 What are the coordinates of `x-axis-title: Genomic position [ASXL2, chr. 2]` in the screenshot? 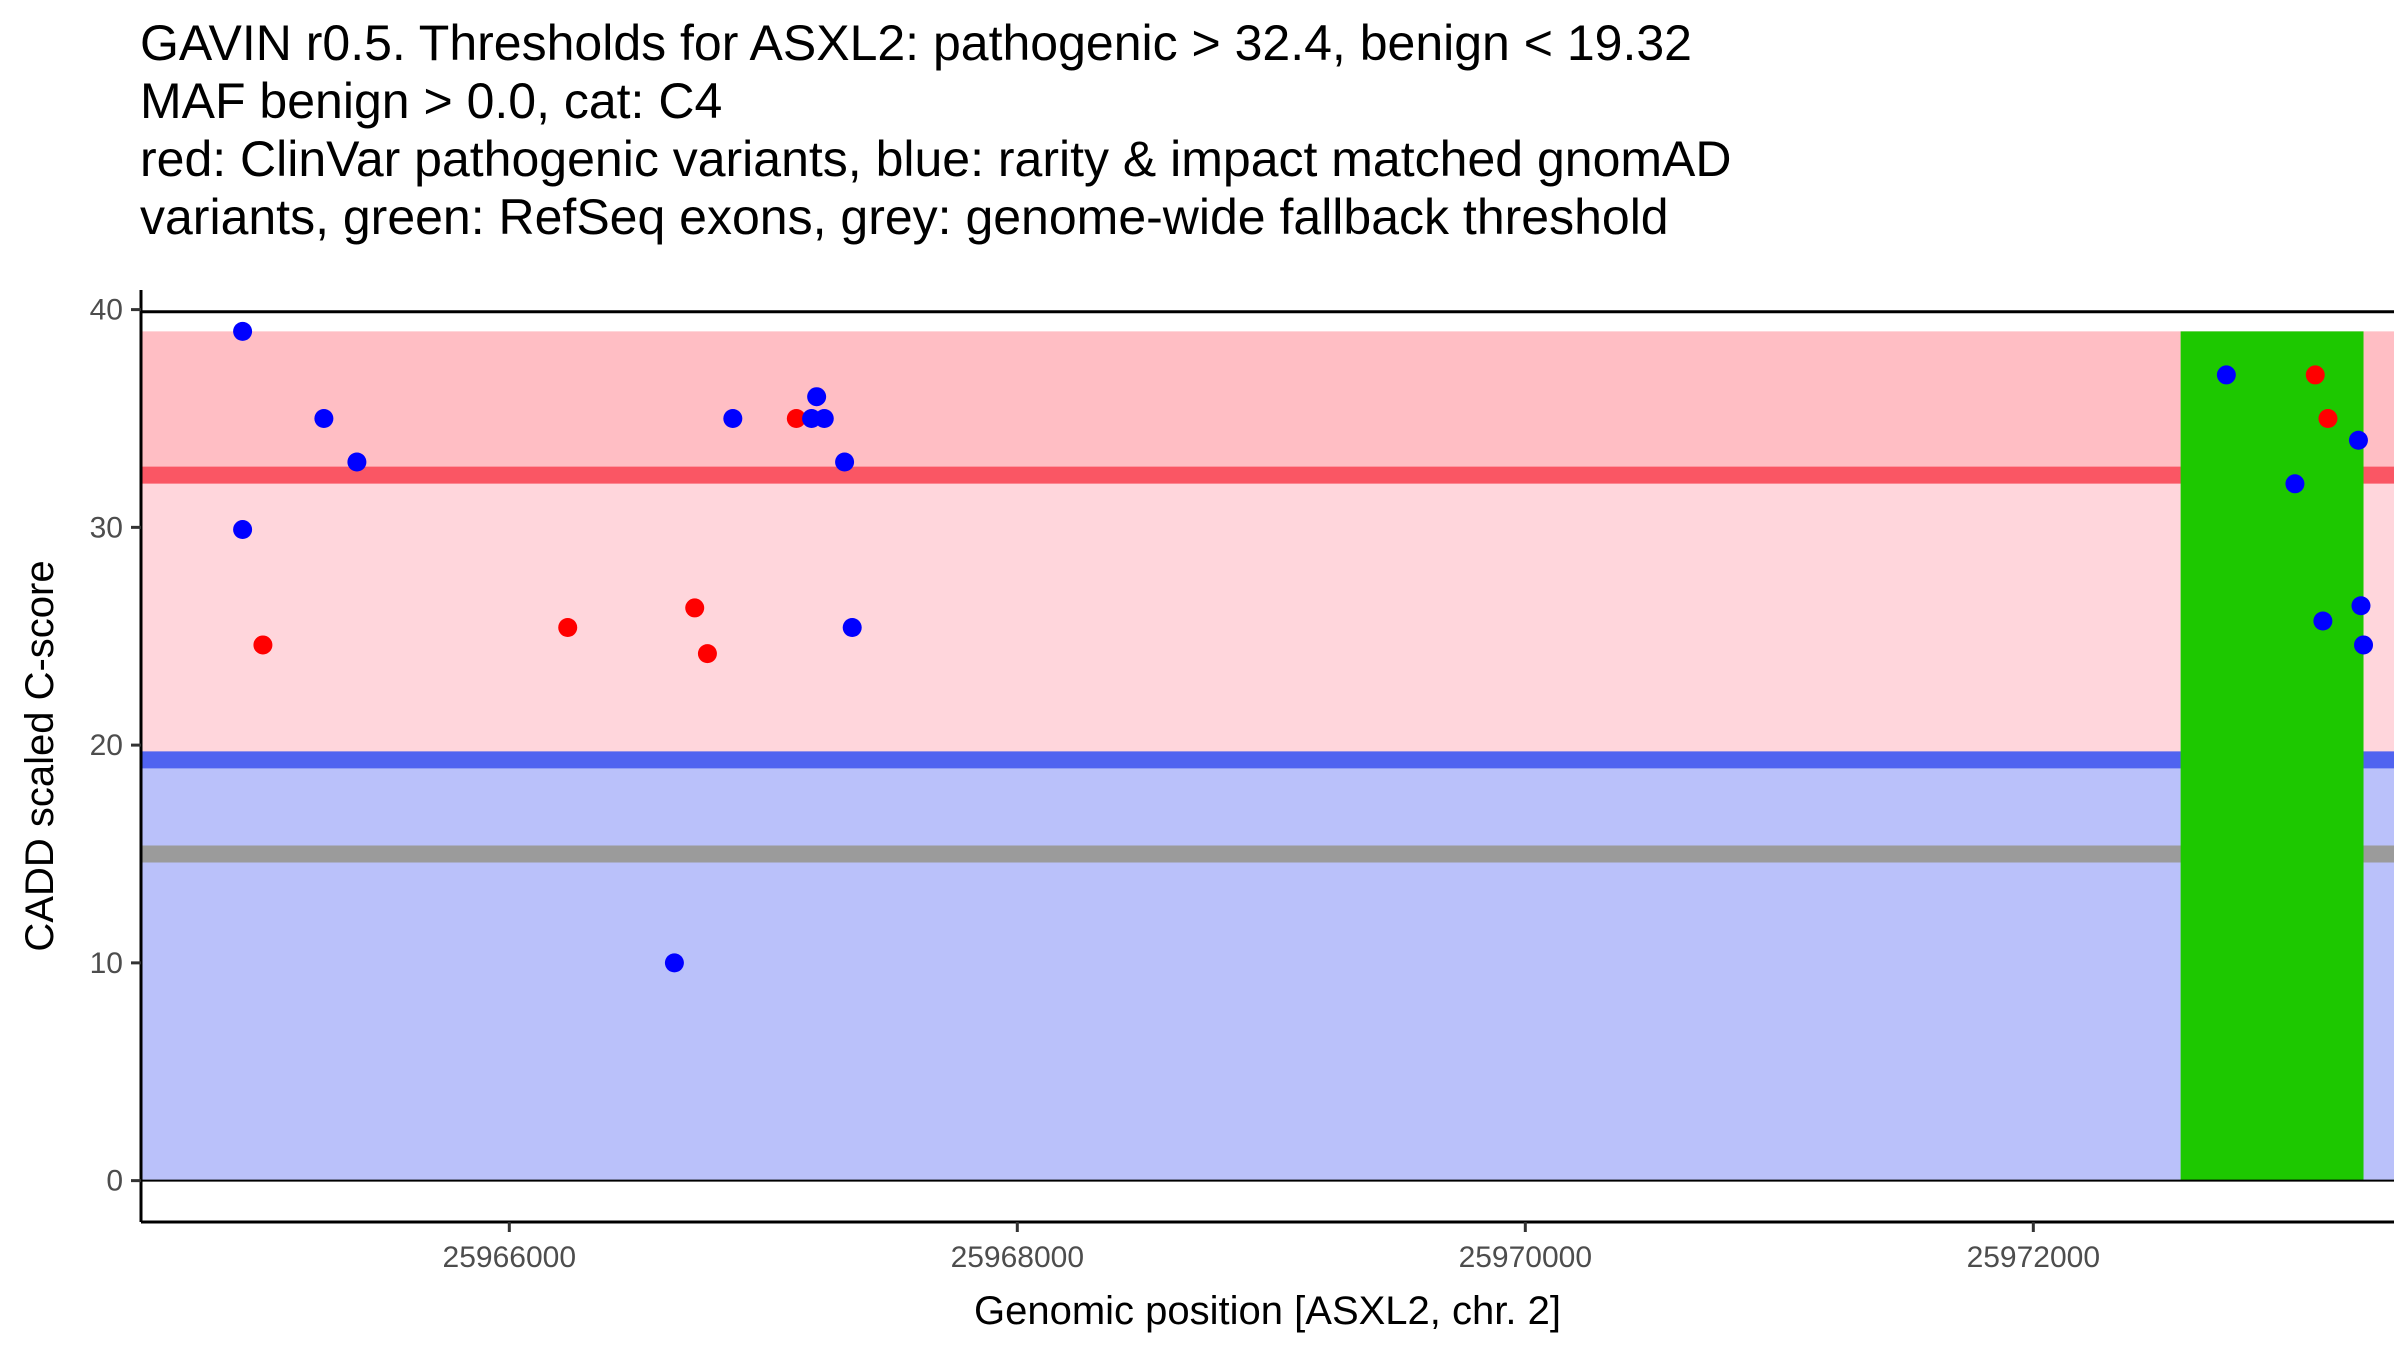 It's located at (1267, 1311).